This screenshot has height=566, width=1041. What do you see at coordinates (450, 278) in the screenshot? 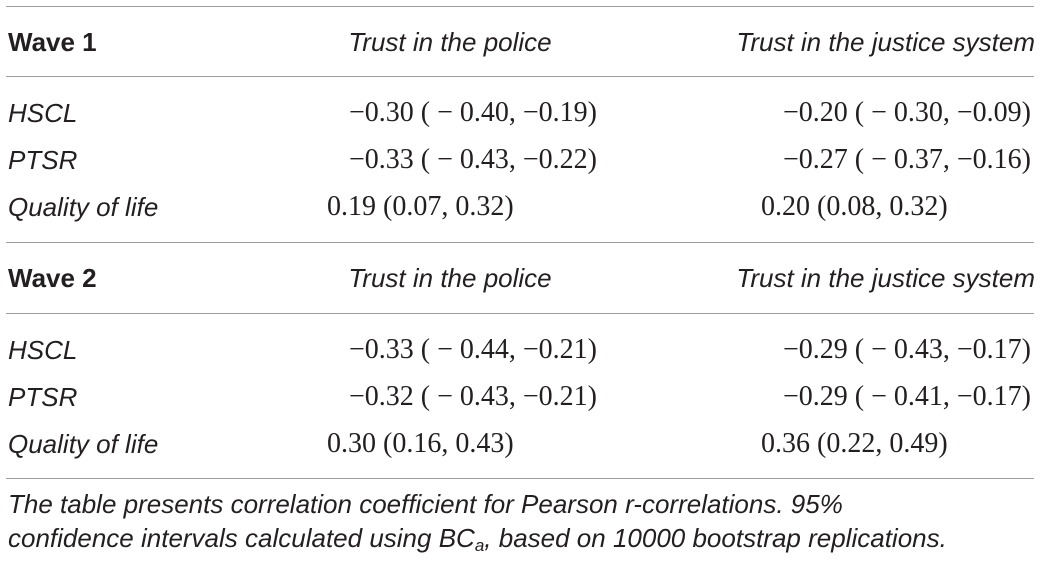
I see `wave-2-police-header: Trust in the police` at bounding box center [450, 278].